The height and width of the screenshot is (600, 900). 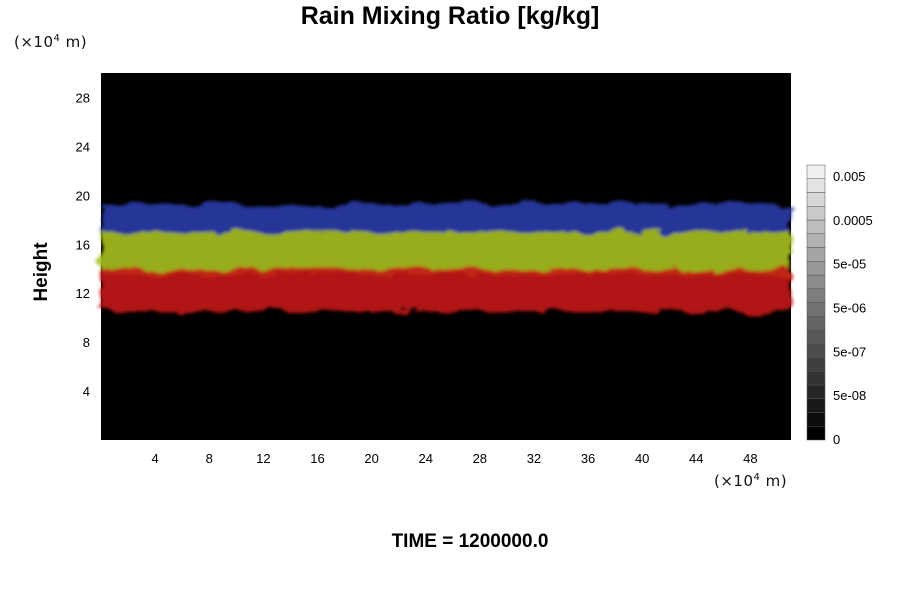 I want to click on x-tick-labels: 4 8 12 16 20 24 28 32 36 40 44 48, so click(x=455, y=458).